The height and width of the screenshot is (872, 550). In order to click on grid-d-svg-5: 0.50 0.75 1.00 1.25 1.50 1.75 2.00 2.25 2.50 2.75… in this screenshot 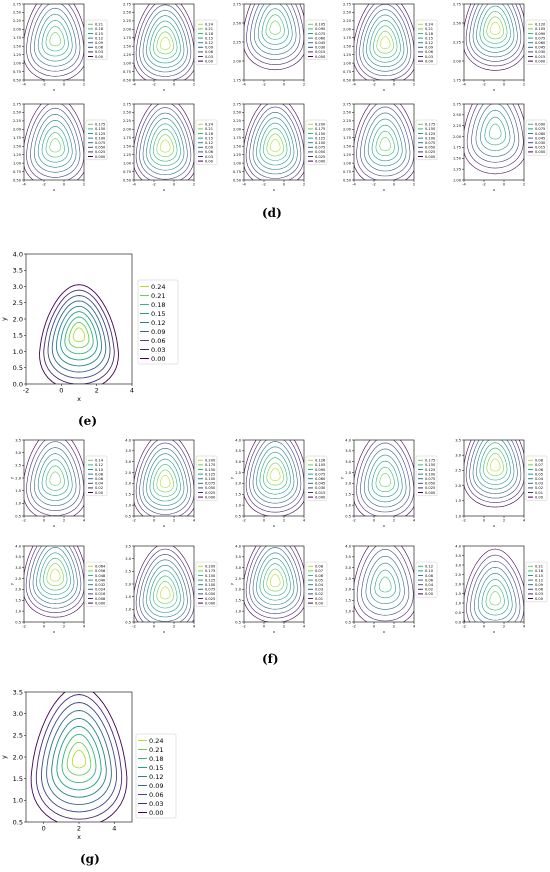, I will do `click(60, 147)`.